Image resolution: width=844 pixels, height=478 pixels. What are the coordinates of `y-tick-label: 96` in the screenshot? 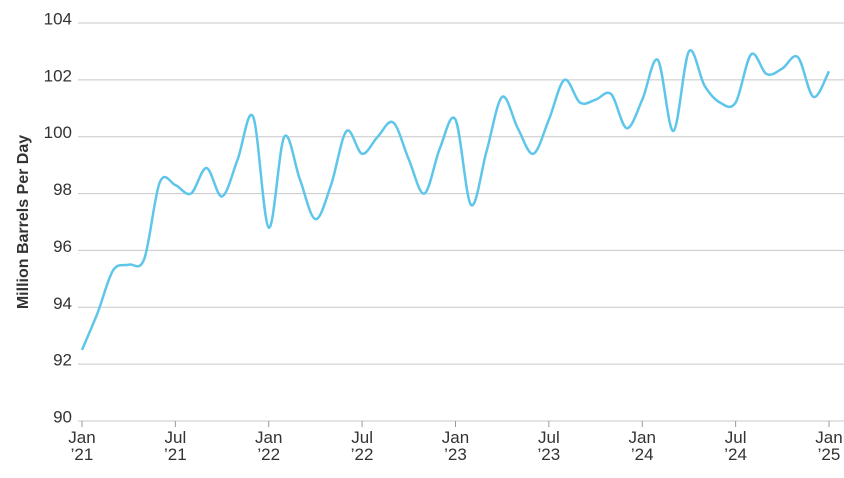 It's located at (62, 246).